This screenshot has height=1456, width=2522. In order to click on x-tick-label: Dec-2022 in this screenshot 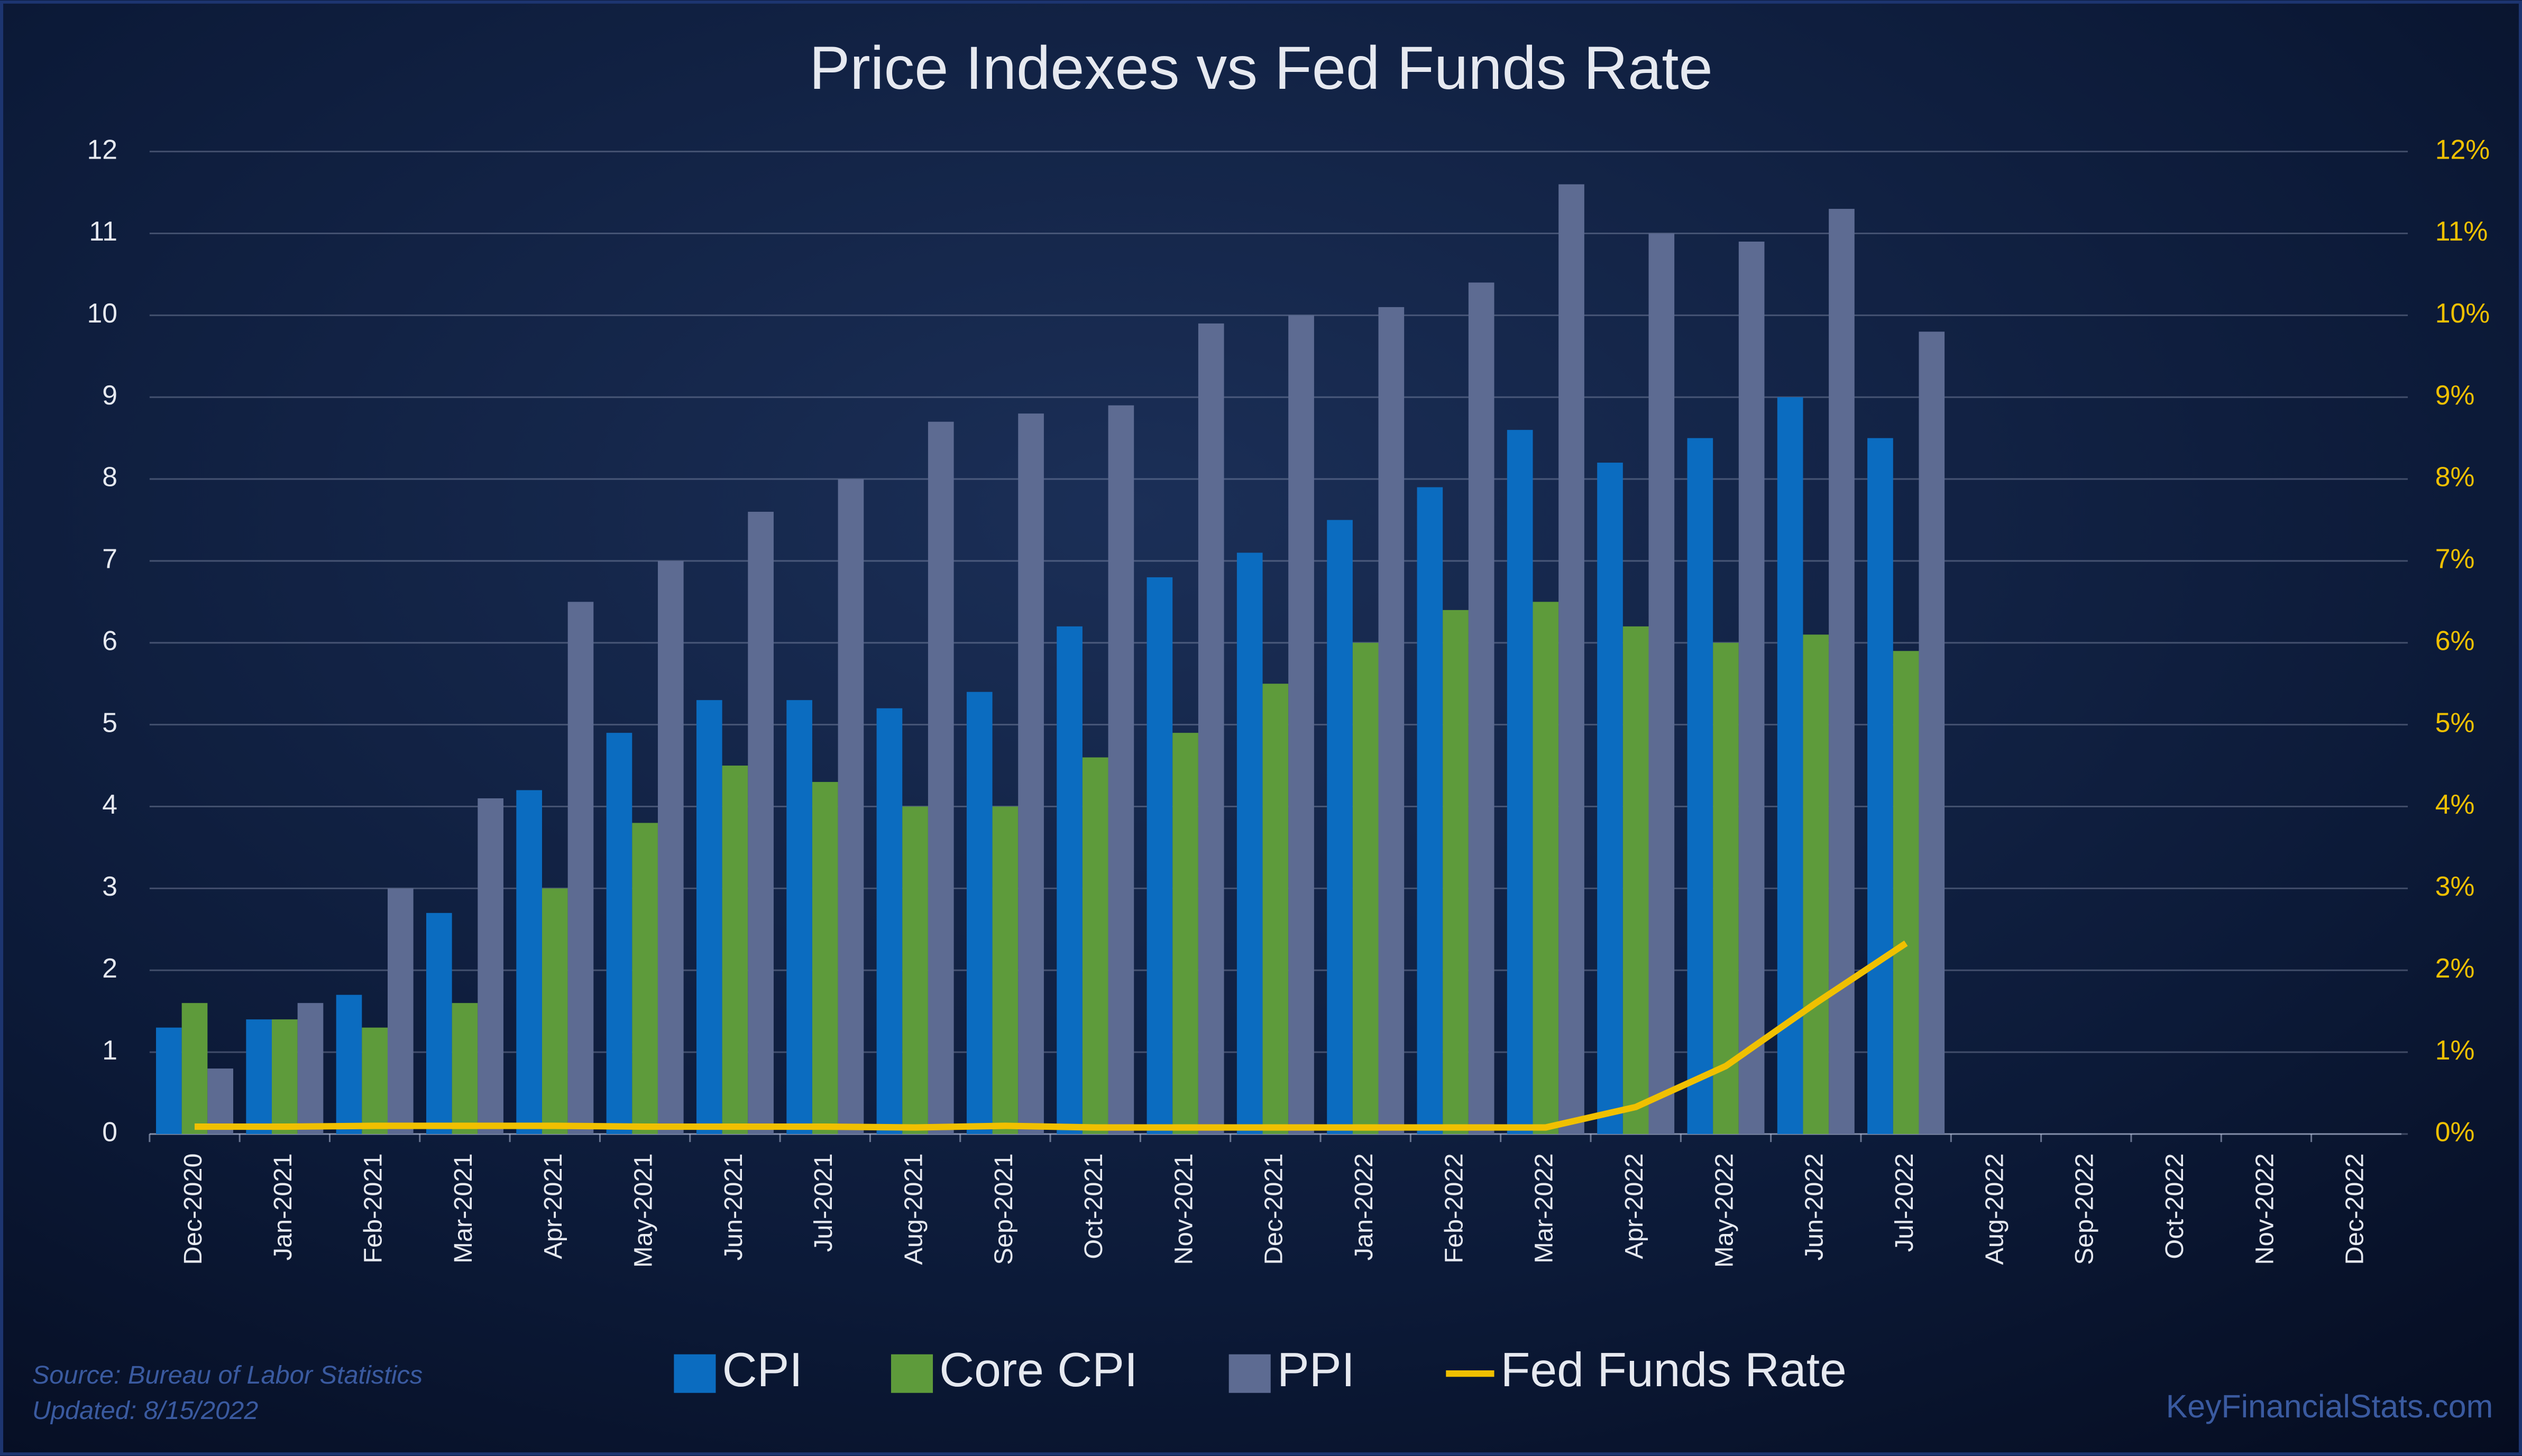, I will do `click(2355, 1209)`.